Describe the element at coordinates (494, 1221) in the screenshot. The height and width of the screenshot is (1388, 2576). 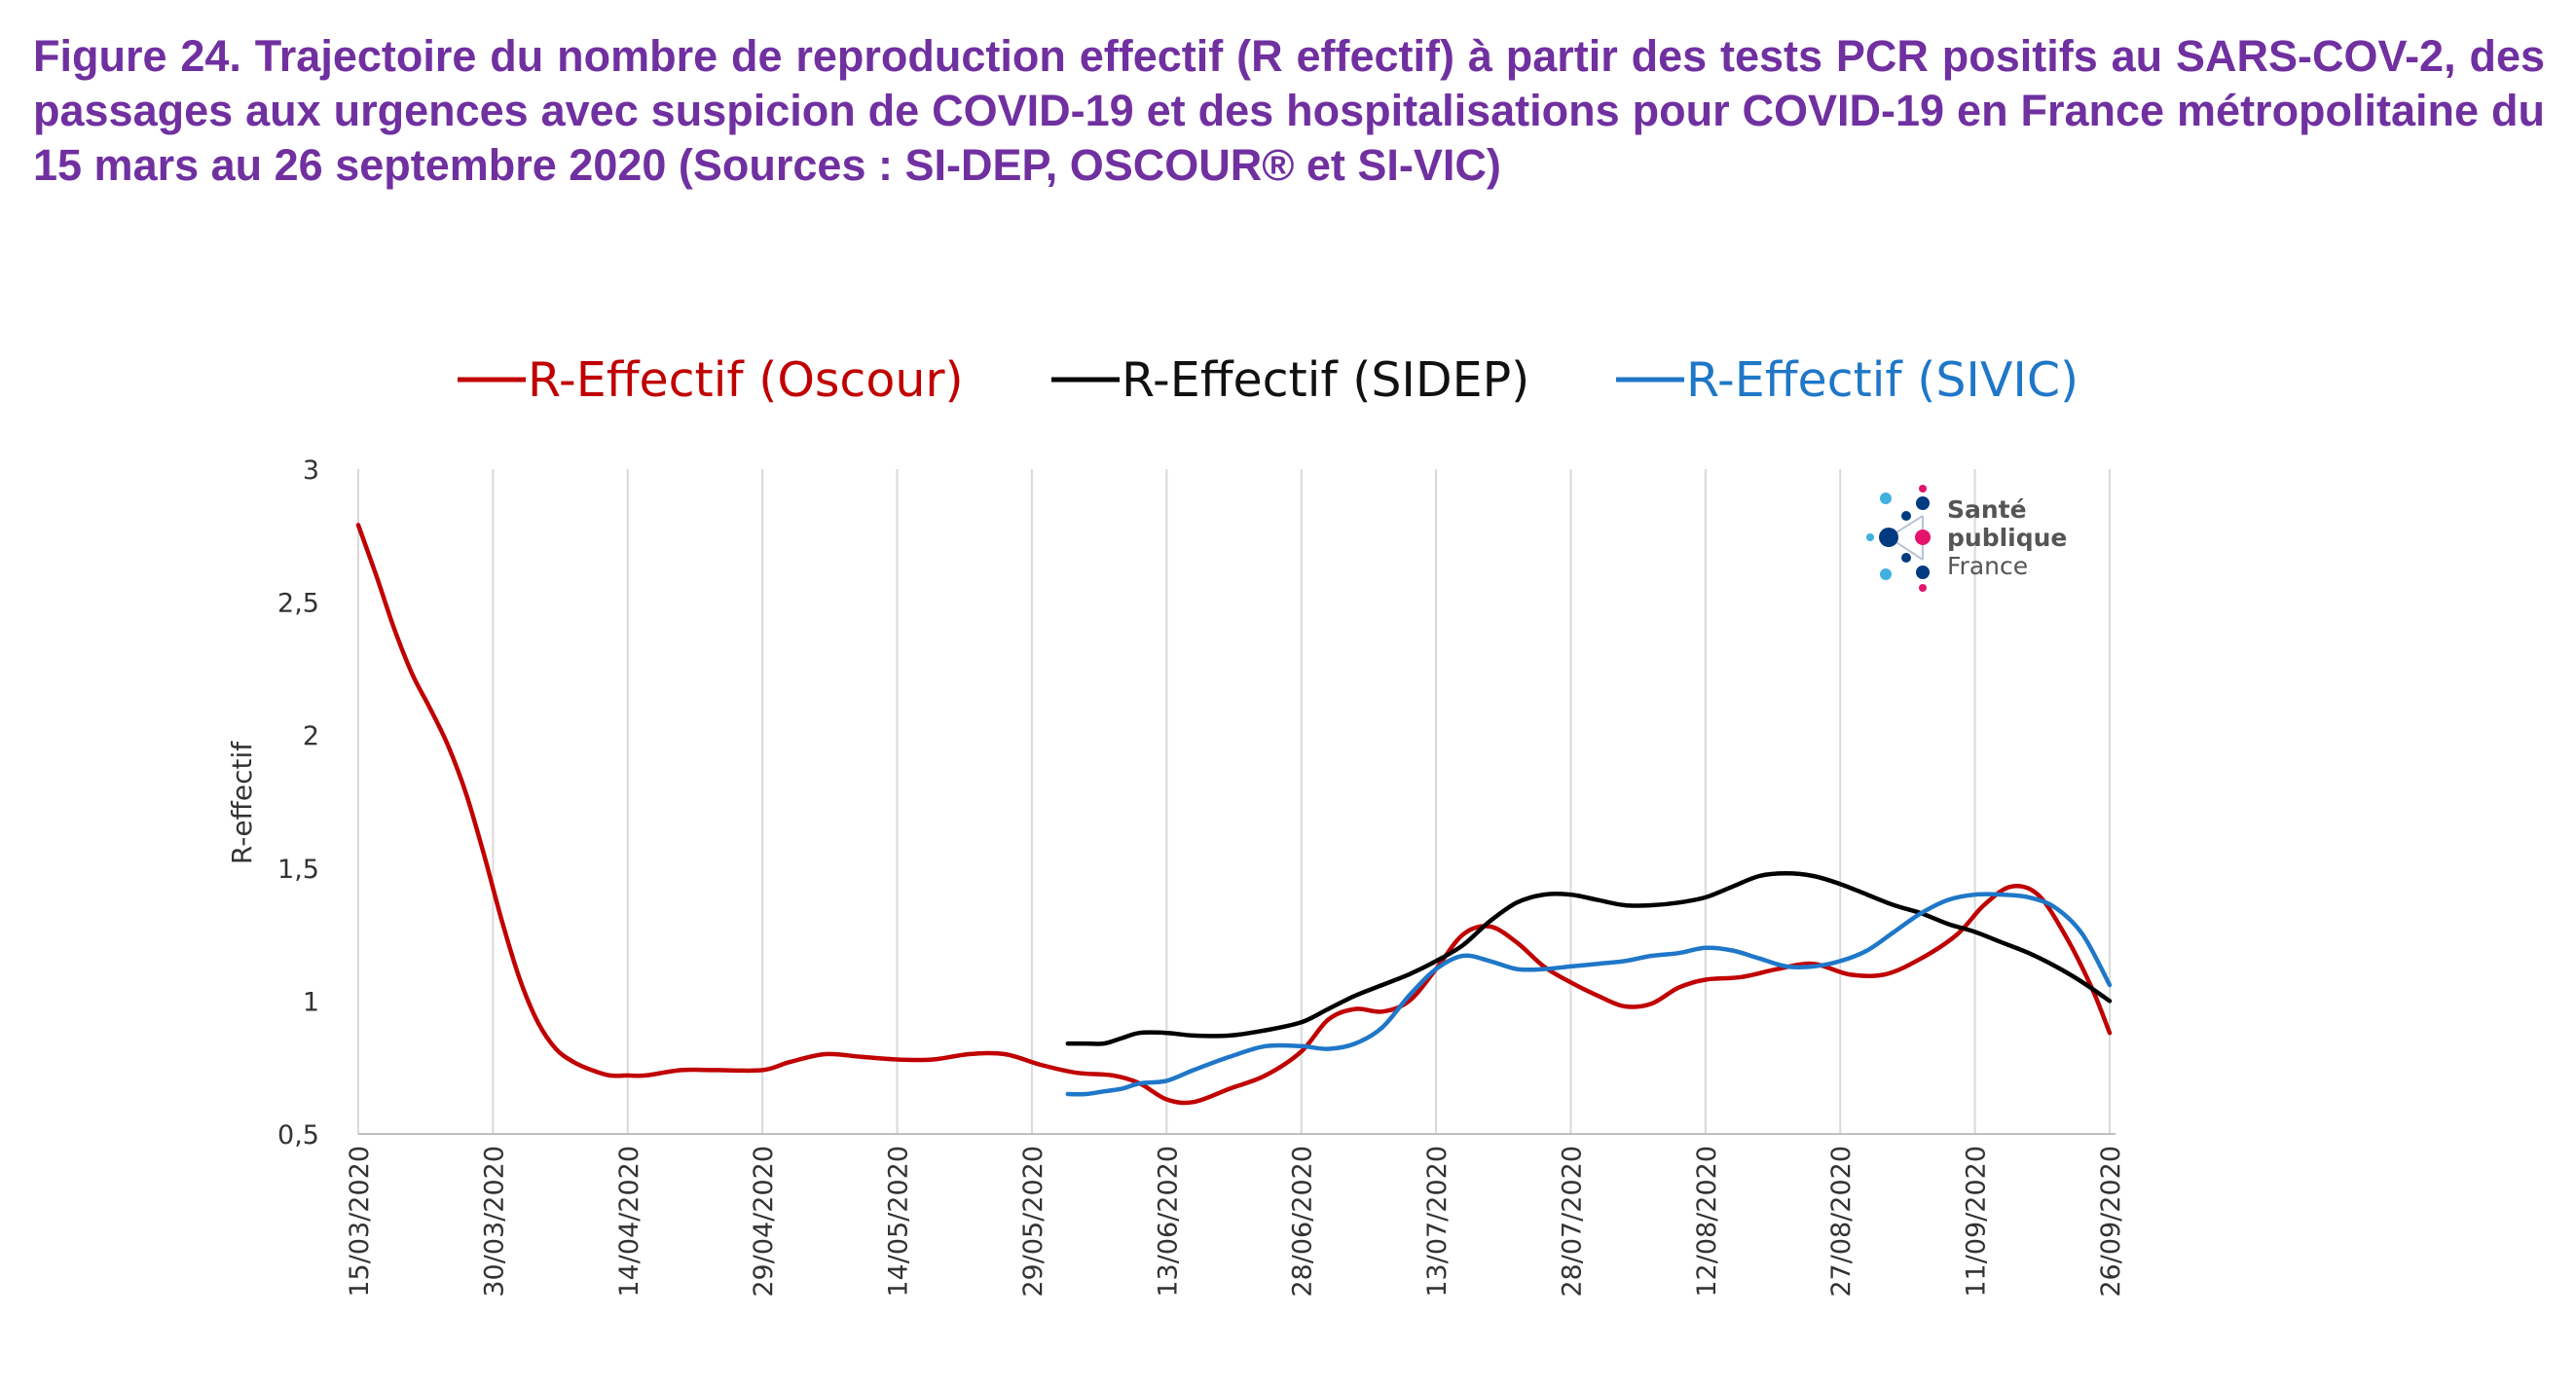
I see `x-tick-label: 30/03/2020` at that location.